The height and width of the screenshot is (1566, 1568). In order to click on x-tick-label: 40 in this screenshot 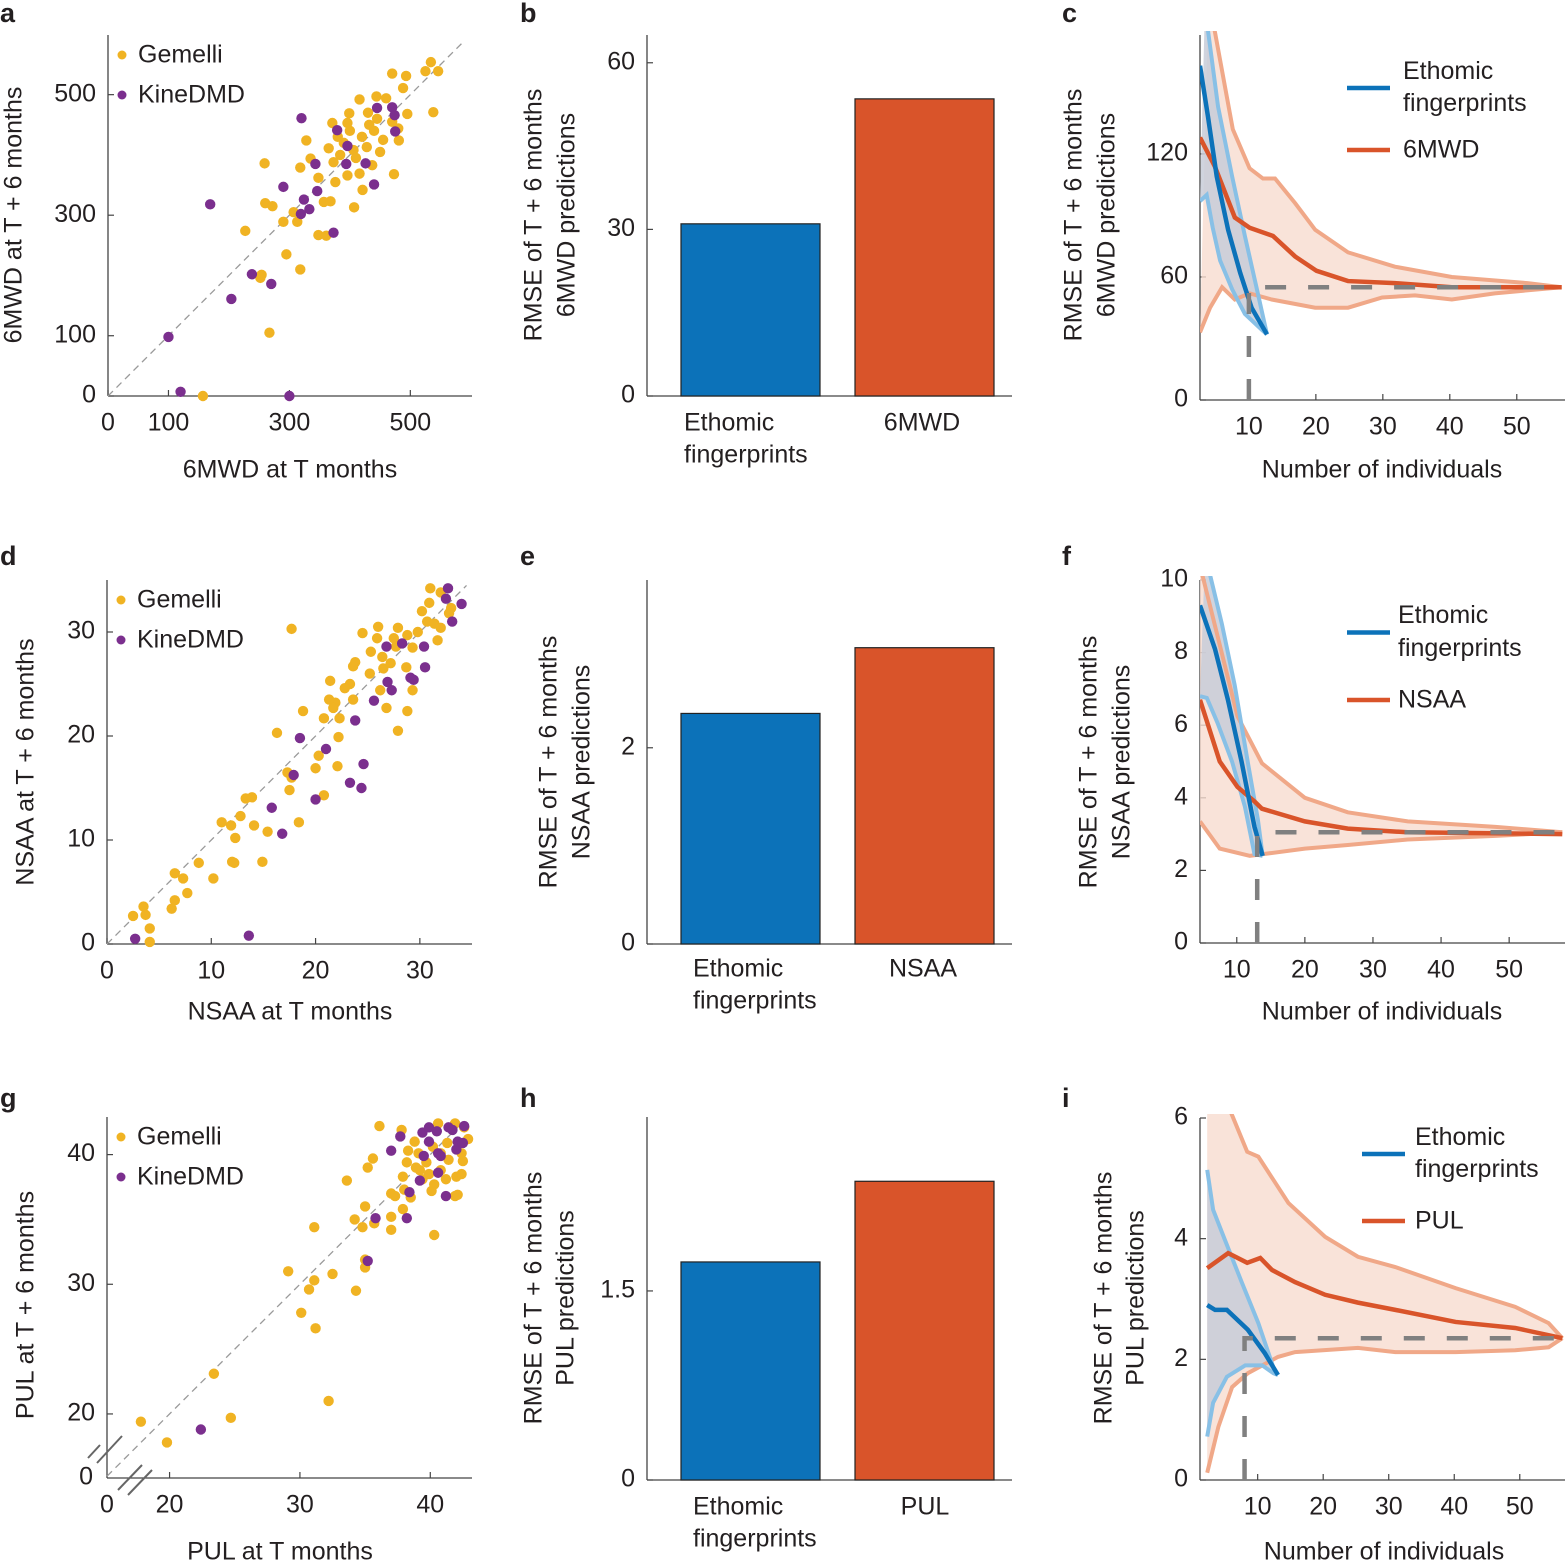, I will do `click(1441, 970)`.